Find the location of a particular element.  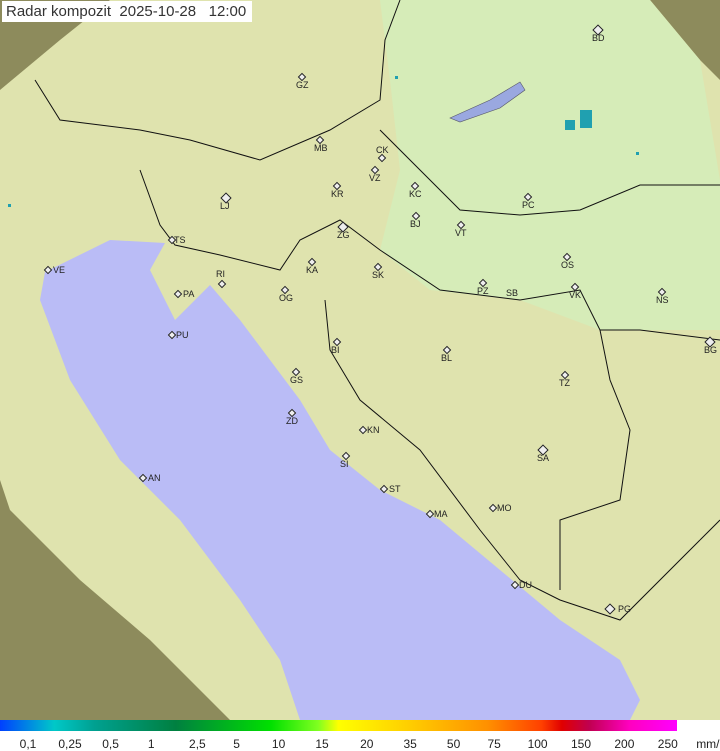

city-label: MA is located at coordinates (441, 514).